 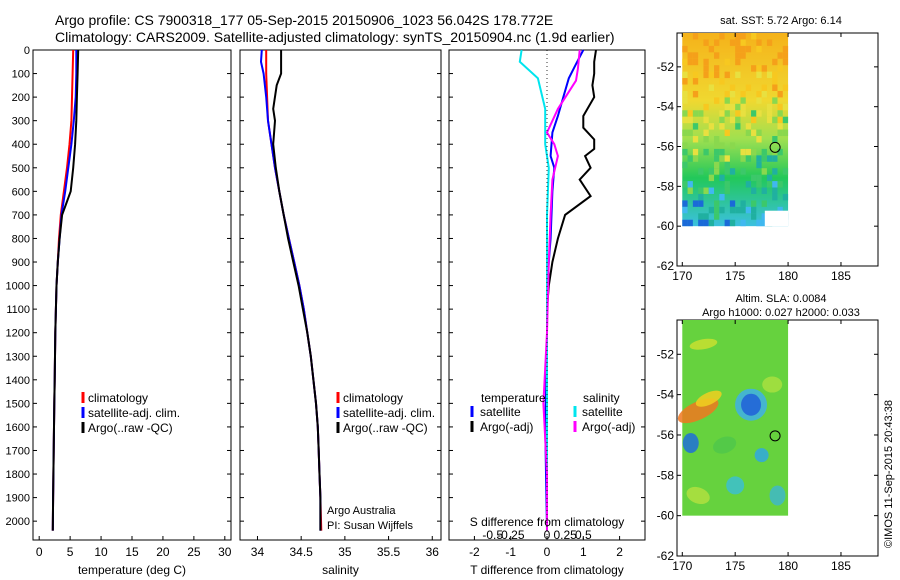 I want to click on x-tick-label: 15, so click(x=132, y=552).